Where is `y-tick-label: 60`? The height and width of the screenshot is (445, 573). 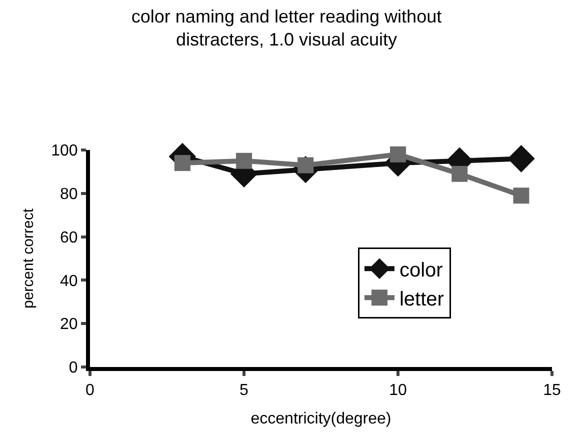
y-tick-label: 60 is located at coordinates (69, 237).